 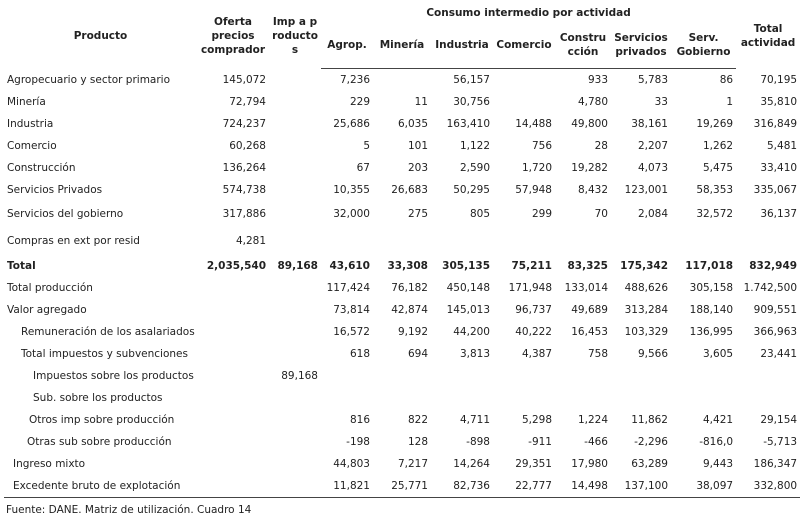 What do you see at coordinates (407, 266) in the screenshot?
I see `value-cell: 33,308` at bounding box center [407, 266].